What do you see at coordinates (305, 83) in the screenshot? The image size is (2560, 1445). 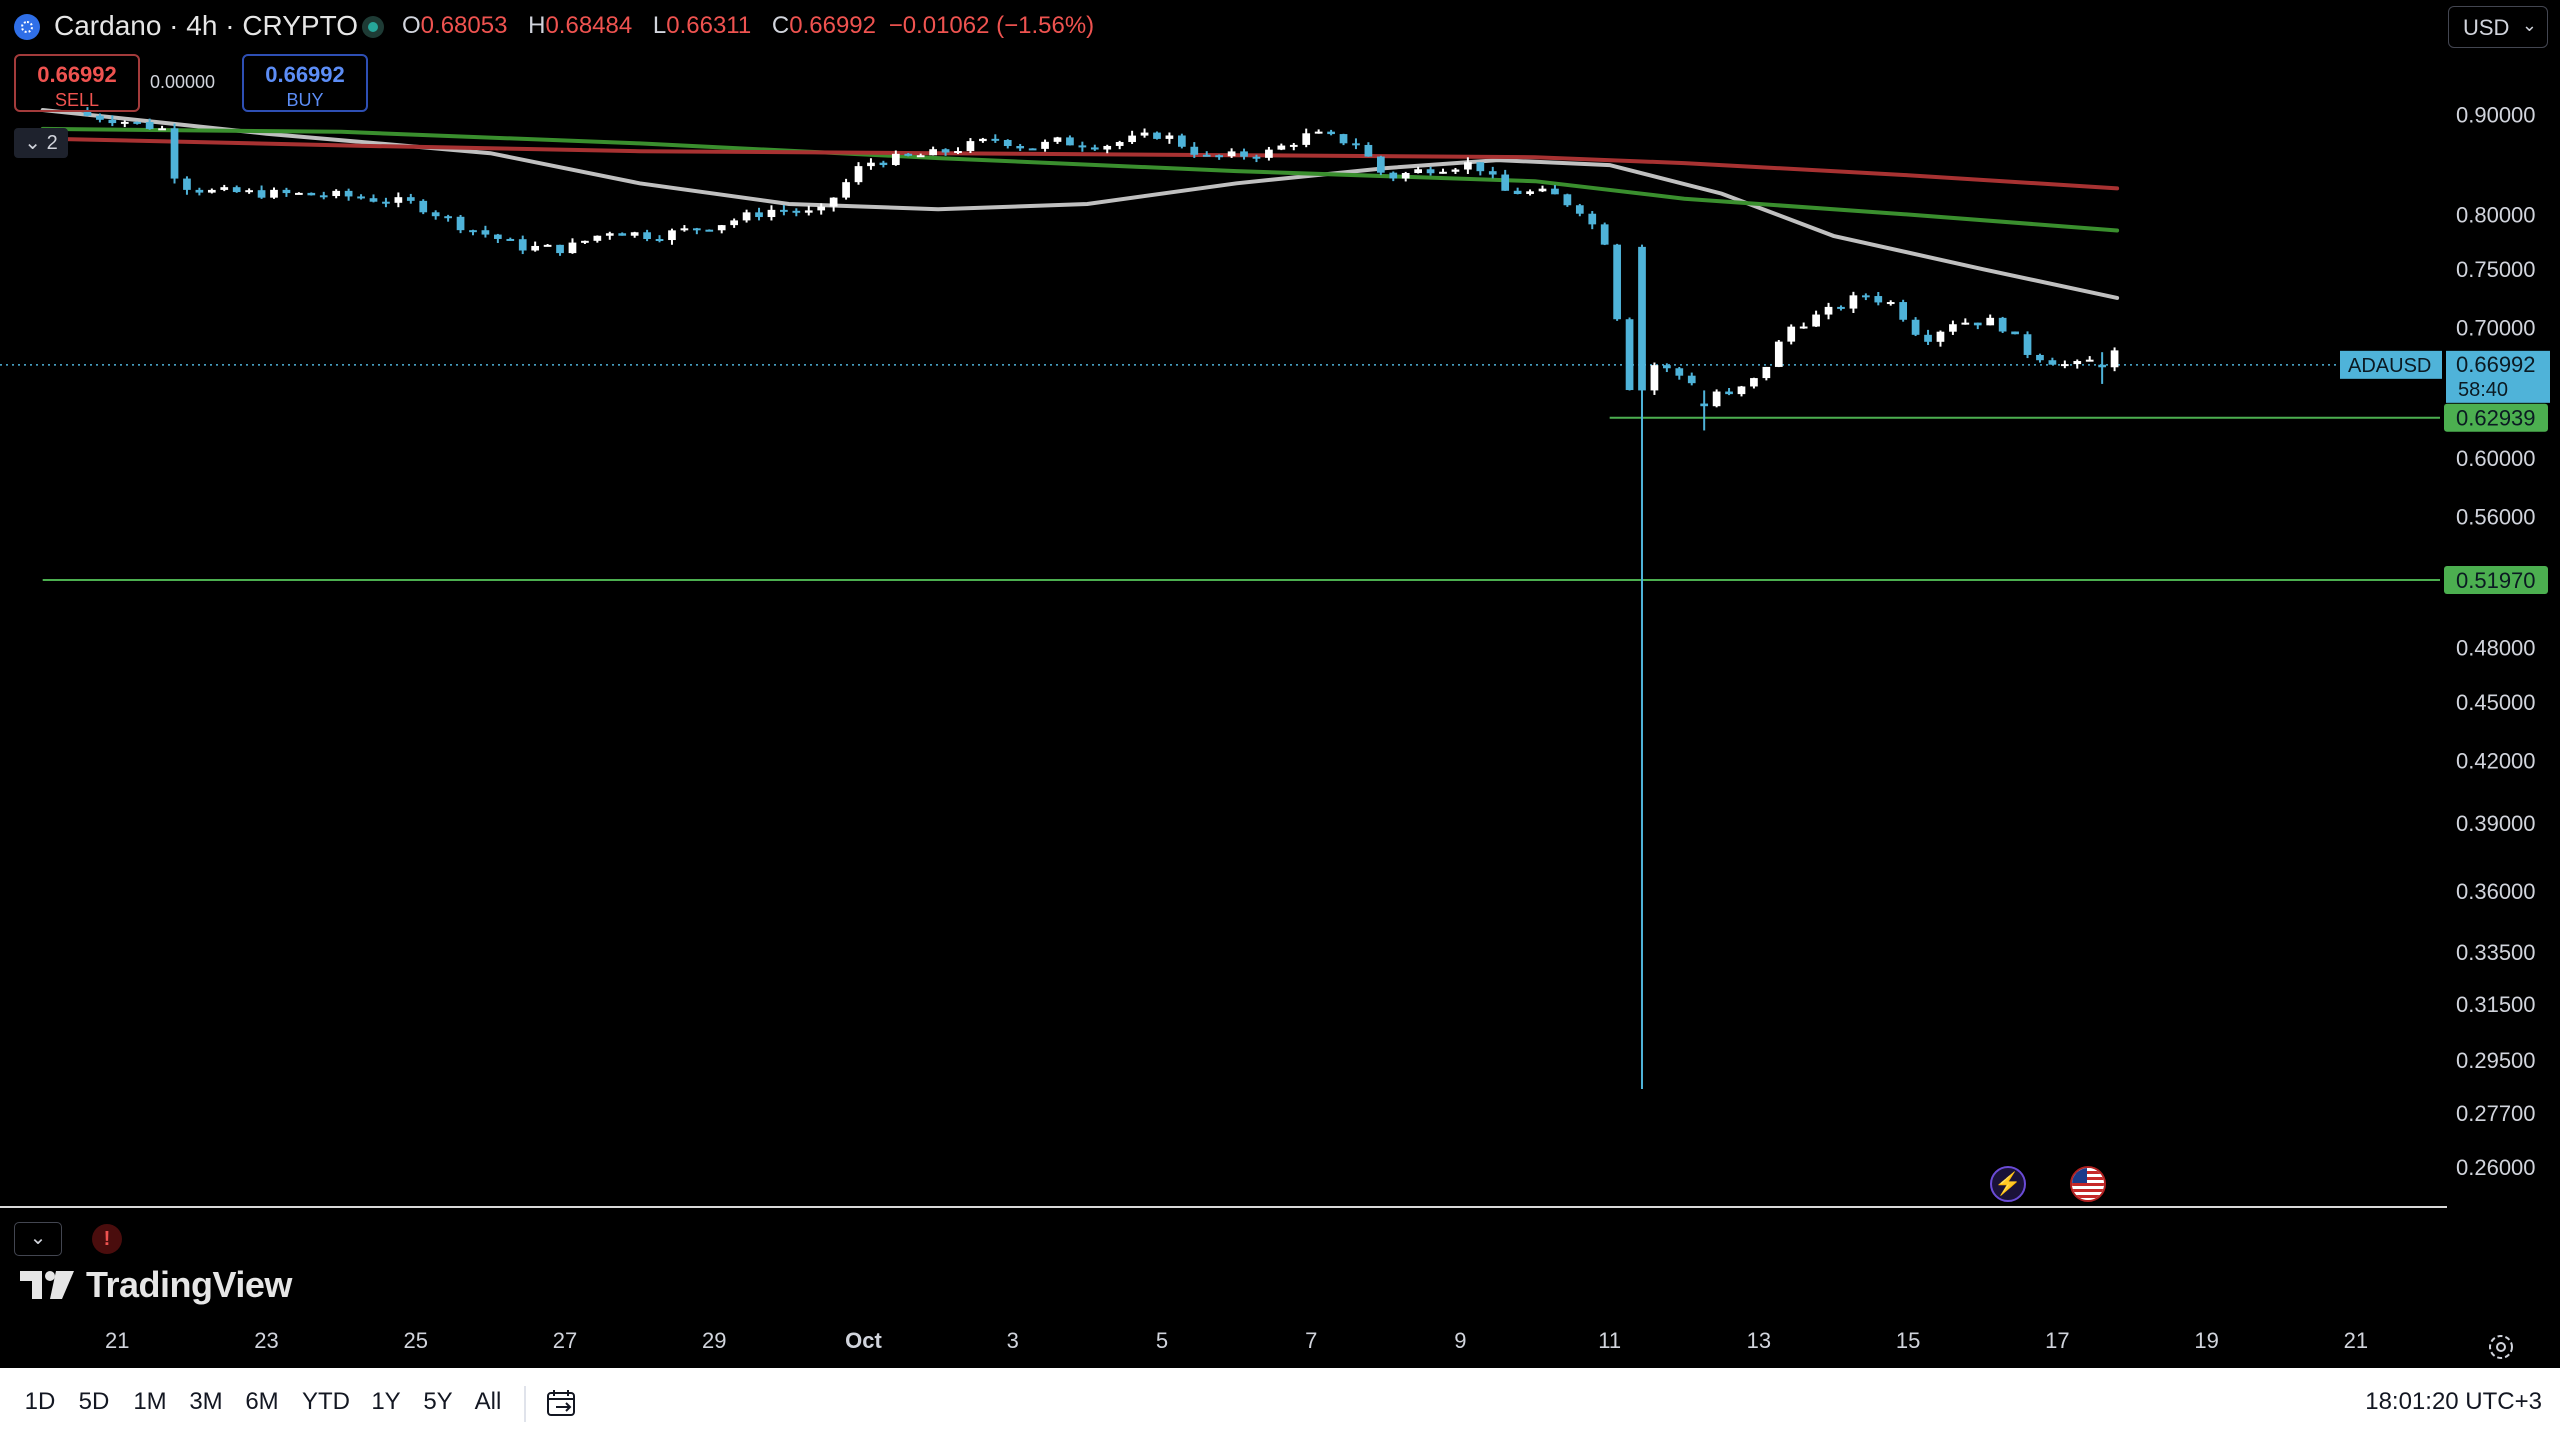 I see `buy-button: 0.66992 BUY` at bounding box center [305, 83].